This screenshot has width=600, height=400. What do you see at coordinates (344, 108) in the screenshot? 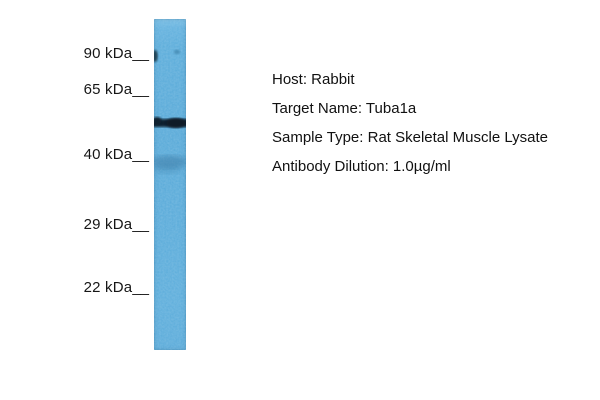
I see `annotation-target-name: Target Name: Tuba1a` at bounding box center [344, 108].